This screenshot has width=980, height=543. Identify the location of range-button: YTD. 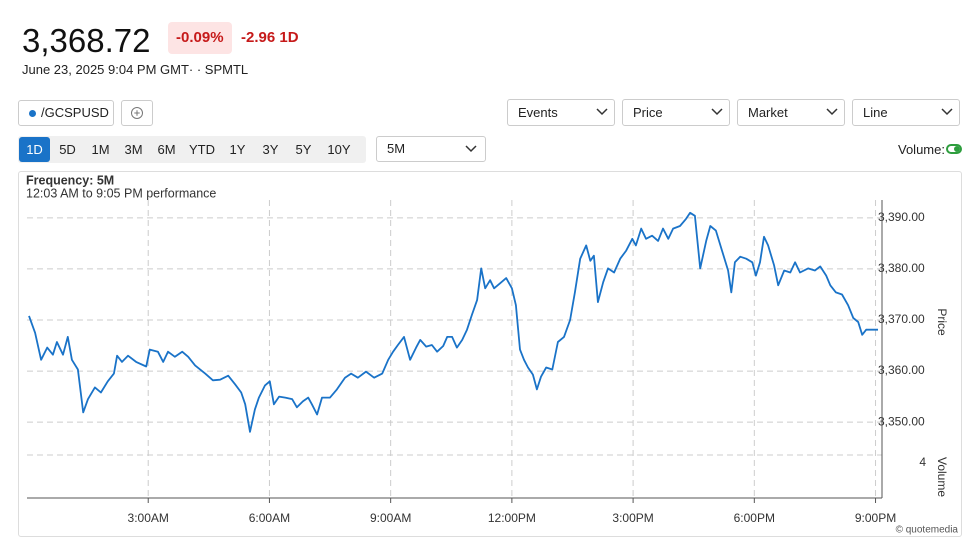
(202, 149).